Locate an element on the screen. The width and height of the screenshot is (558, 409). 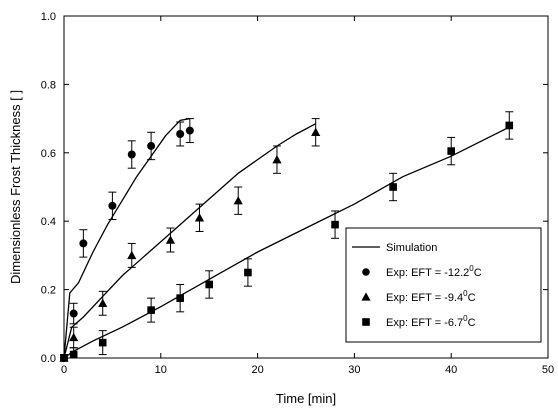
legend-circle-prefix: Exp: EFT = -12.2 is located at coordinates (427, 273).